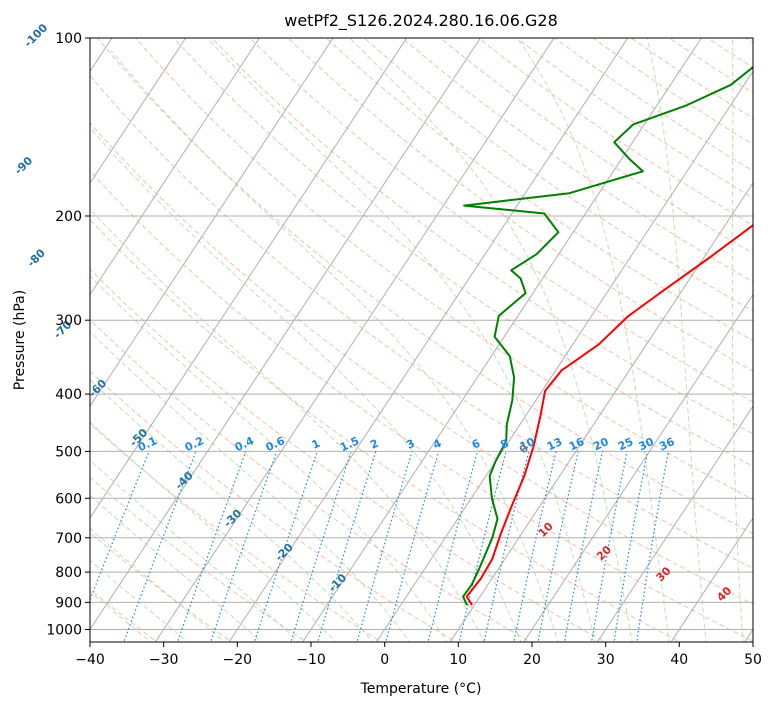  I want to click on mixing-ratio-label: 10, so click(528, 444).